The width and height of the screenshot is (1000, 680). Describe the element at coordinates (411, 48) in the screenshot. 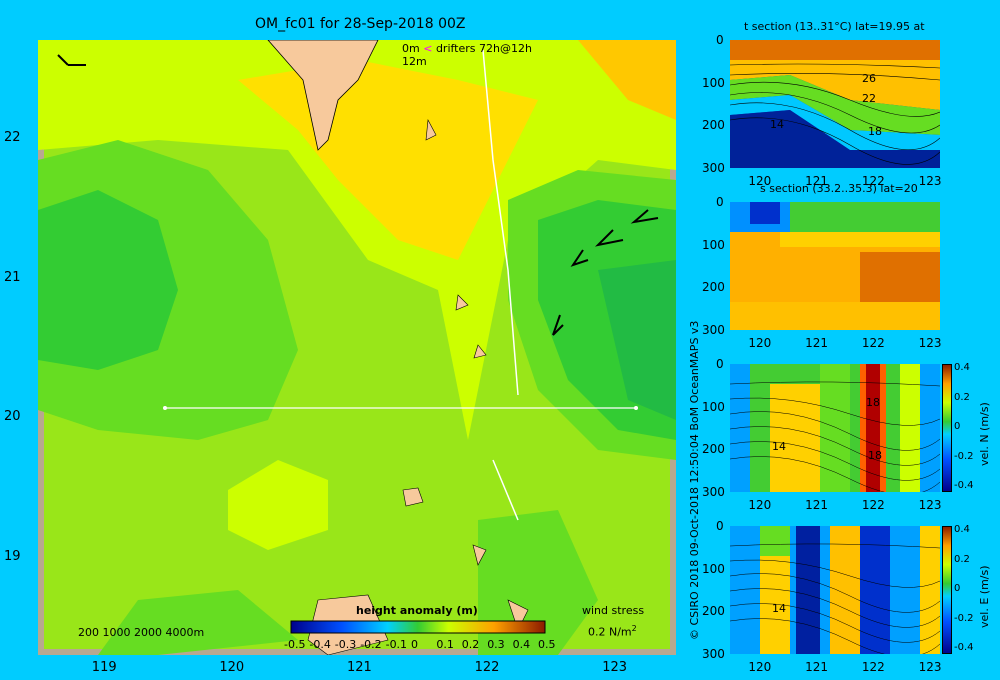

I see `drifter-depth-0: 0m` at that location.